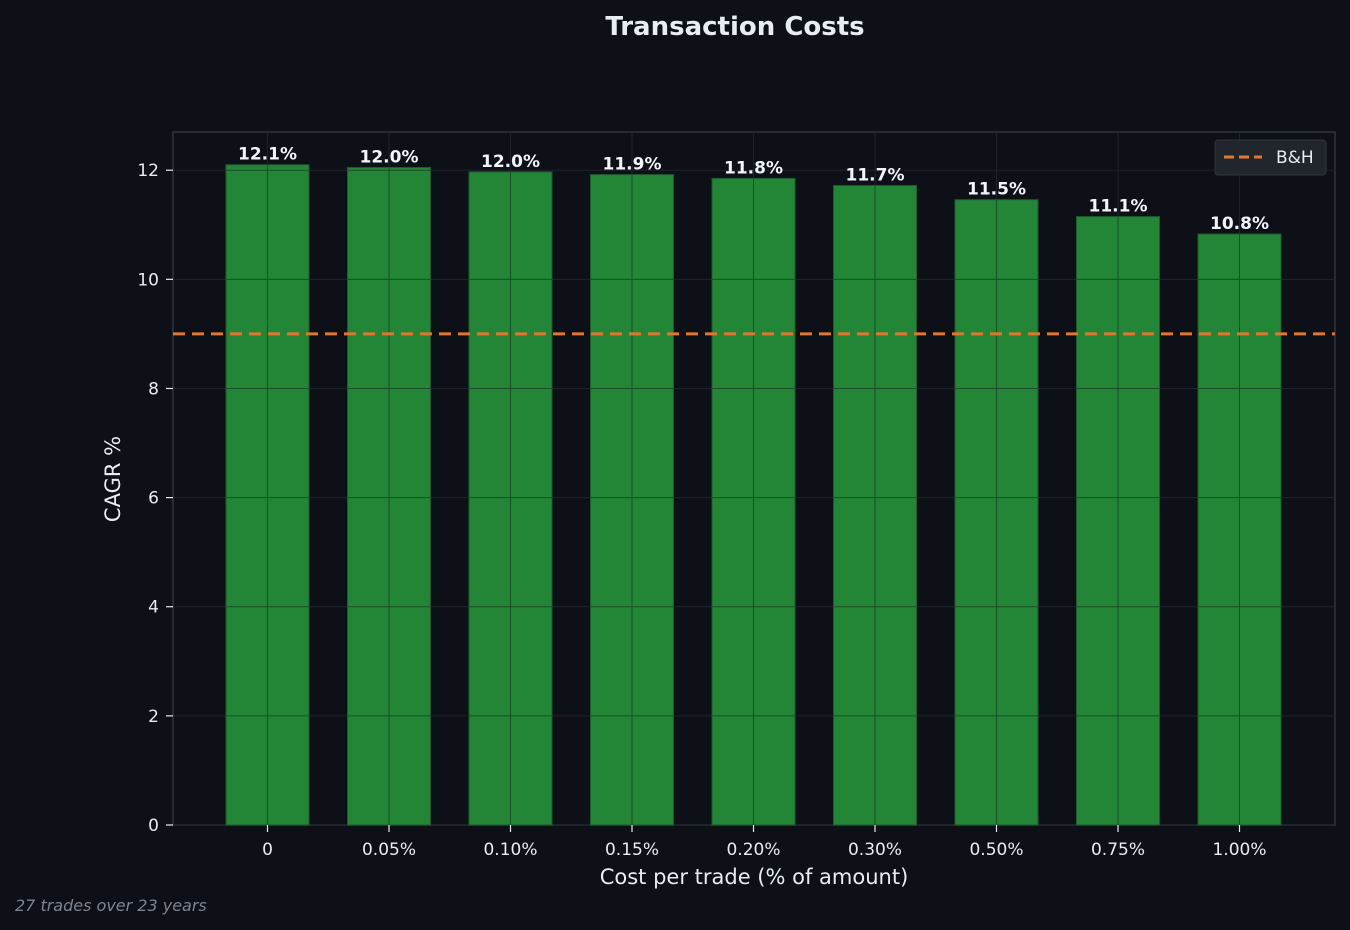 The width and height of the screenshot is (1350, 930). I want to click on data-label: 11.7%, so click(875, 175).